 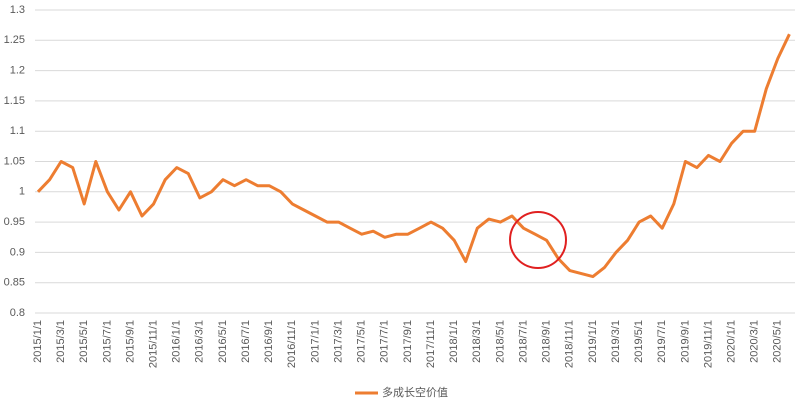 What do you see at coordinates (154, 344) in the screenshot?
I see `x-tick-label: 2015/11/1` at bounding box center [154, 344].